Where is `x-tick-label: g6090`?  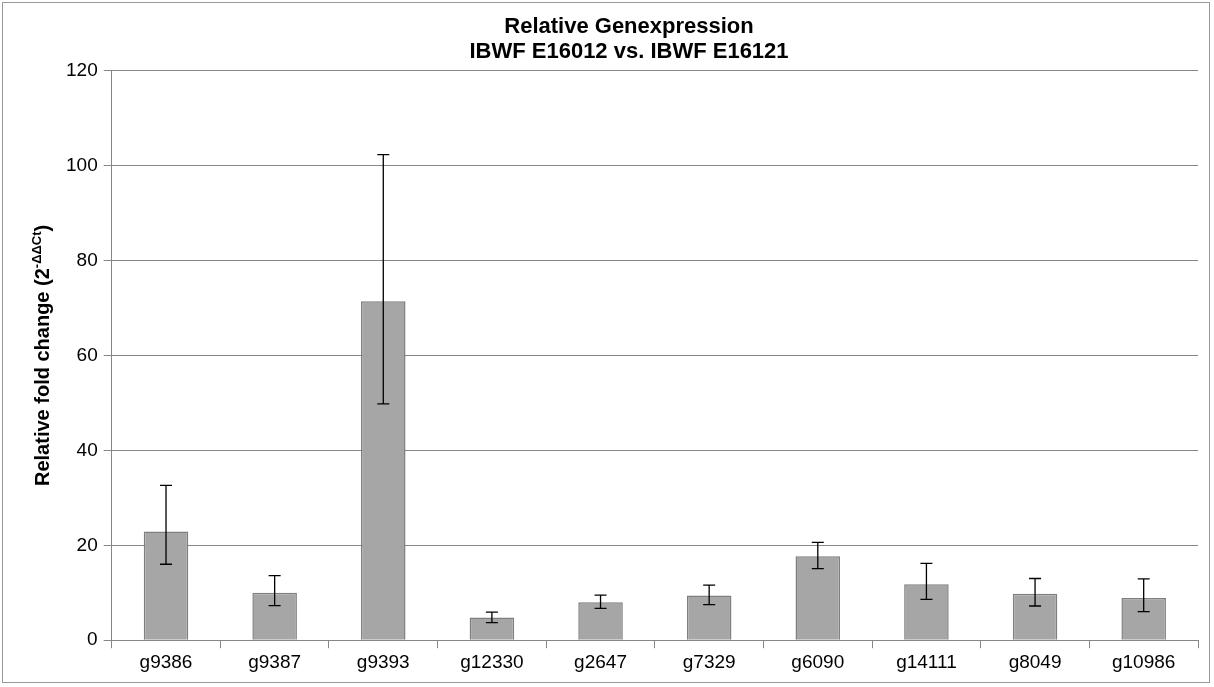
x-tick-label: g6090 is located at coordinates (818, 661).